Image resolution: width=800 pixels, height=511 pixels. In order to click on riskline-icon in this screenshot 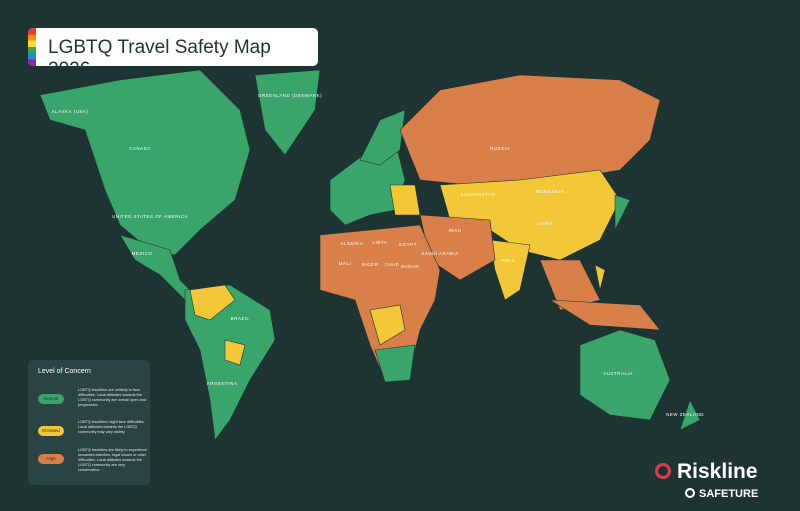, I will do `click(663, 471)`.